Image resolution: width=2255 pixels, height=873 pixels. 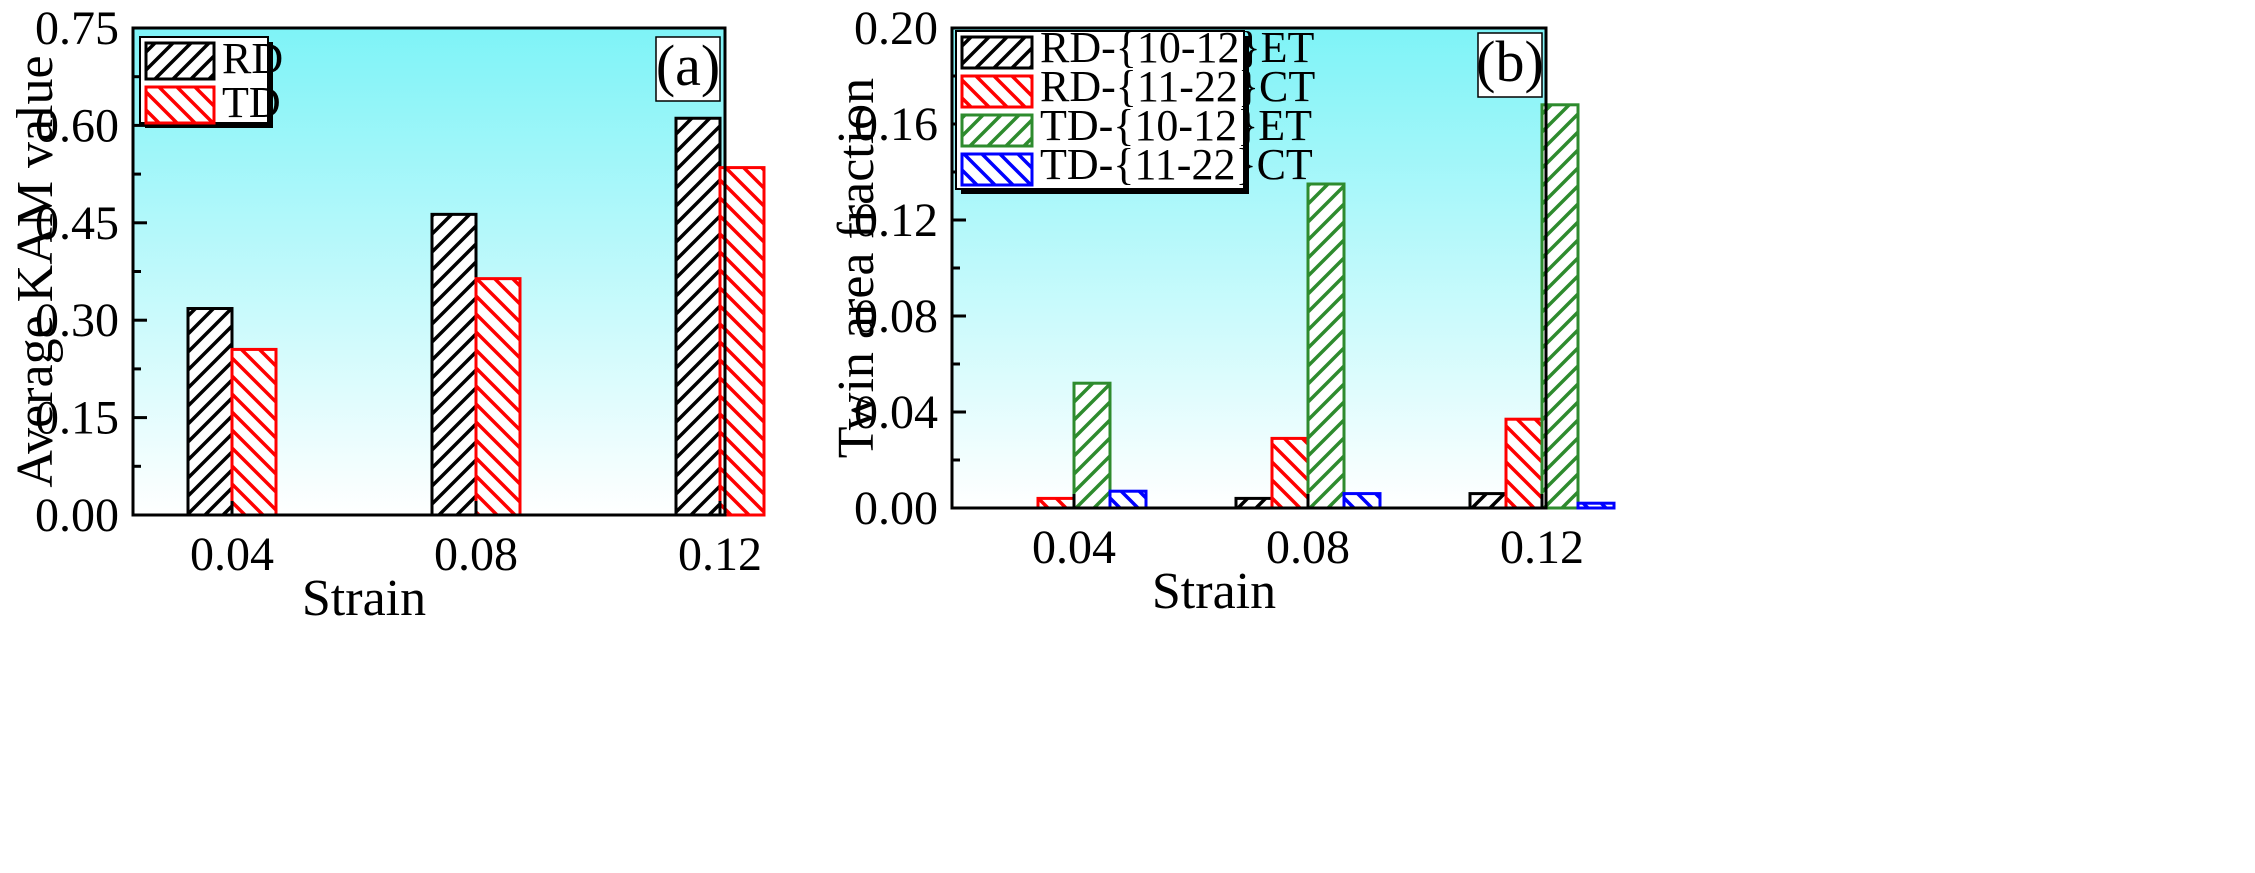 What do you see at coordinates (1177, 86) in the screenshot?
I see `legend-label: RD-{11-22}CT` at bounding box center [1177, 86].